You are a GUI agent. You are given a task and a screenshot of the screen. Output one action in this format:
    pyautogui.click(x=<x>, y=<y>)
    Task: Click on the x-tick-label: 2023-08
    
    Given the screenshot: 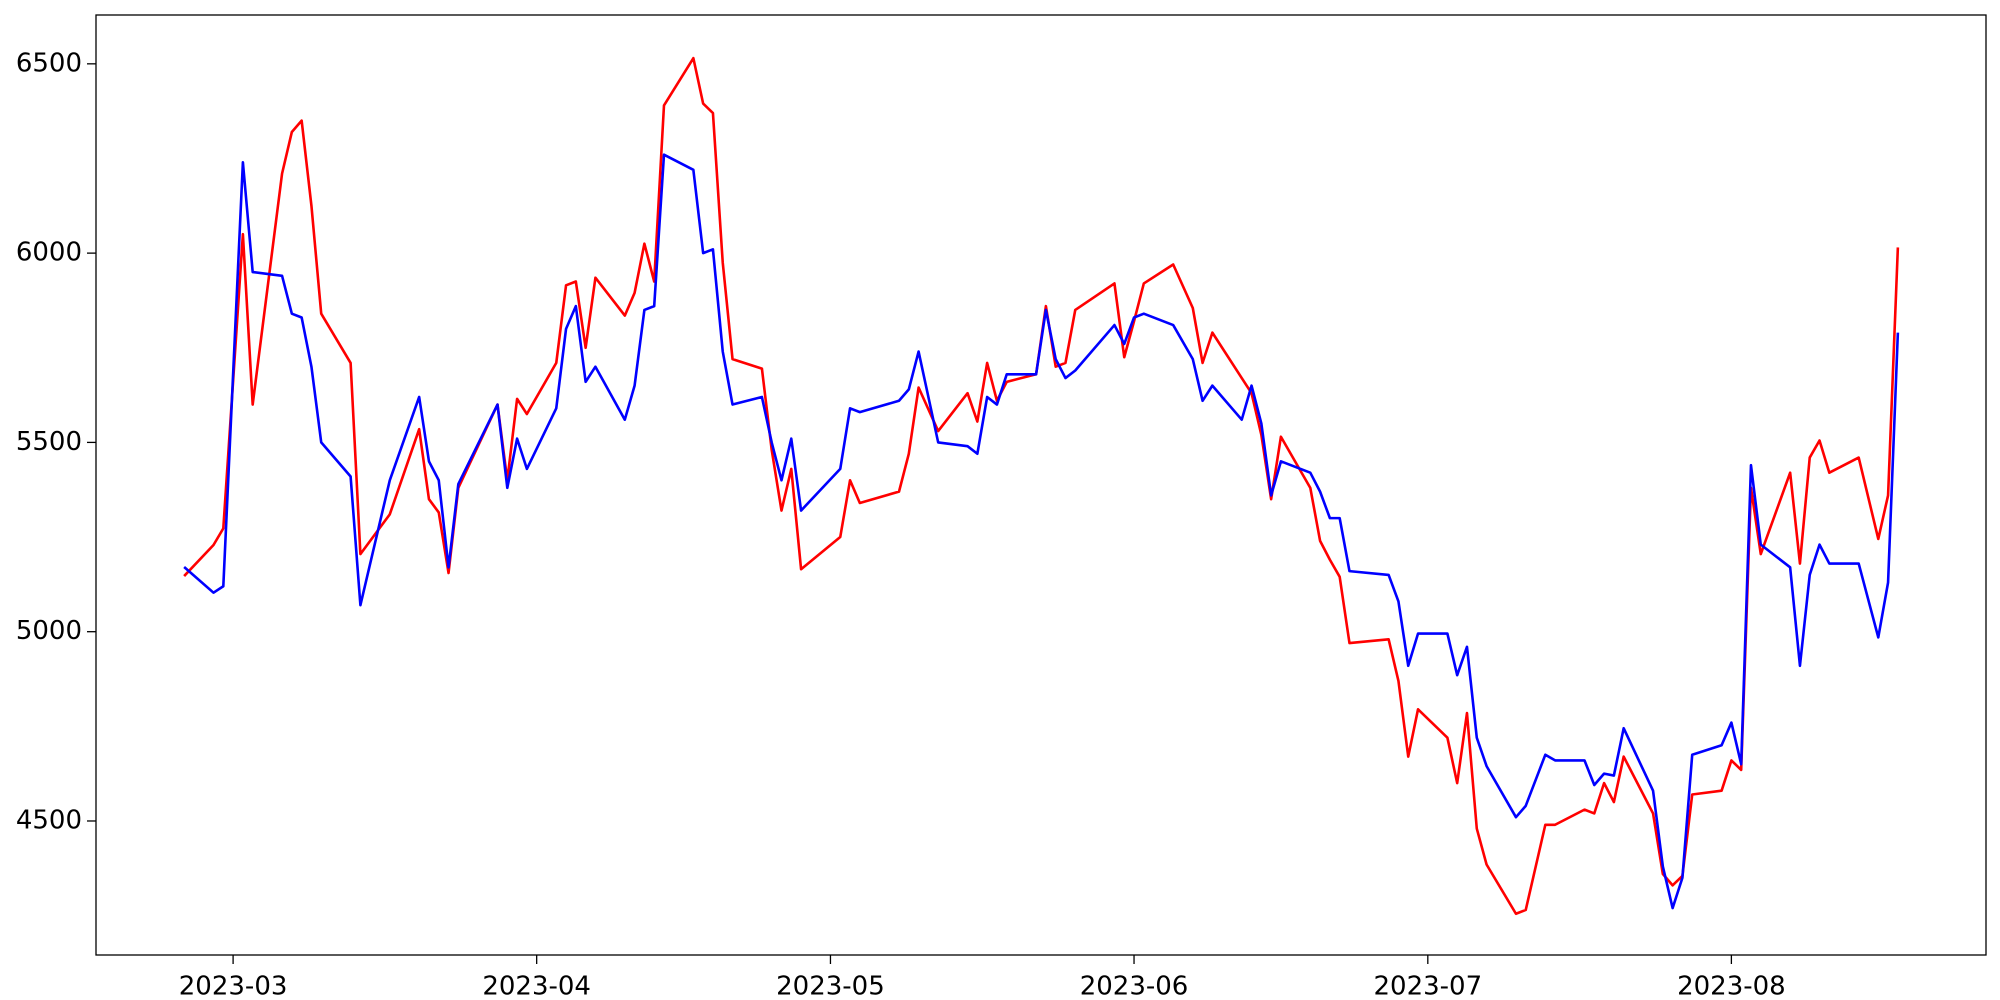 What is the action you would take?
    pyautogui.click(x=1731, y=986)
    